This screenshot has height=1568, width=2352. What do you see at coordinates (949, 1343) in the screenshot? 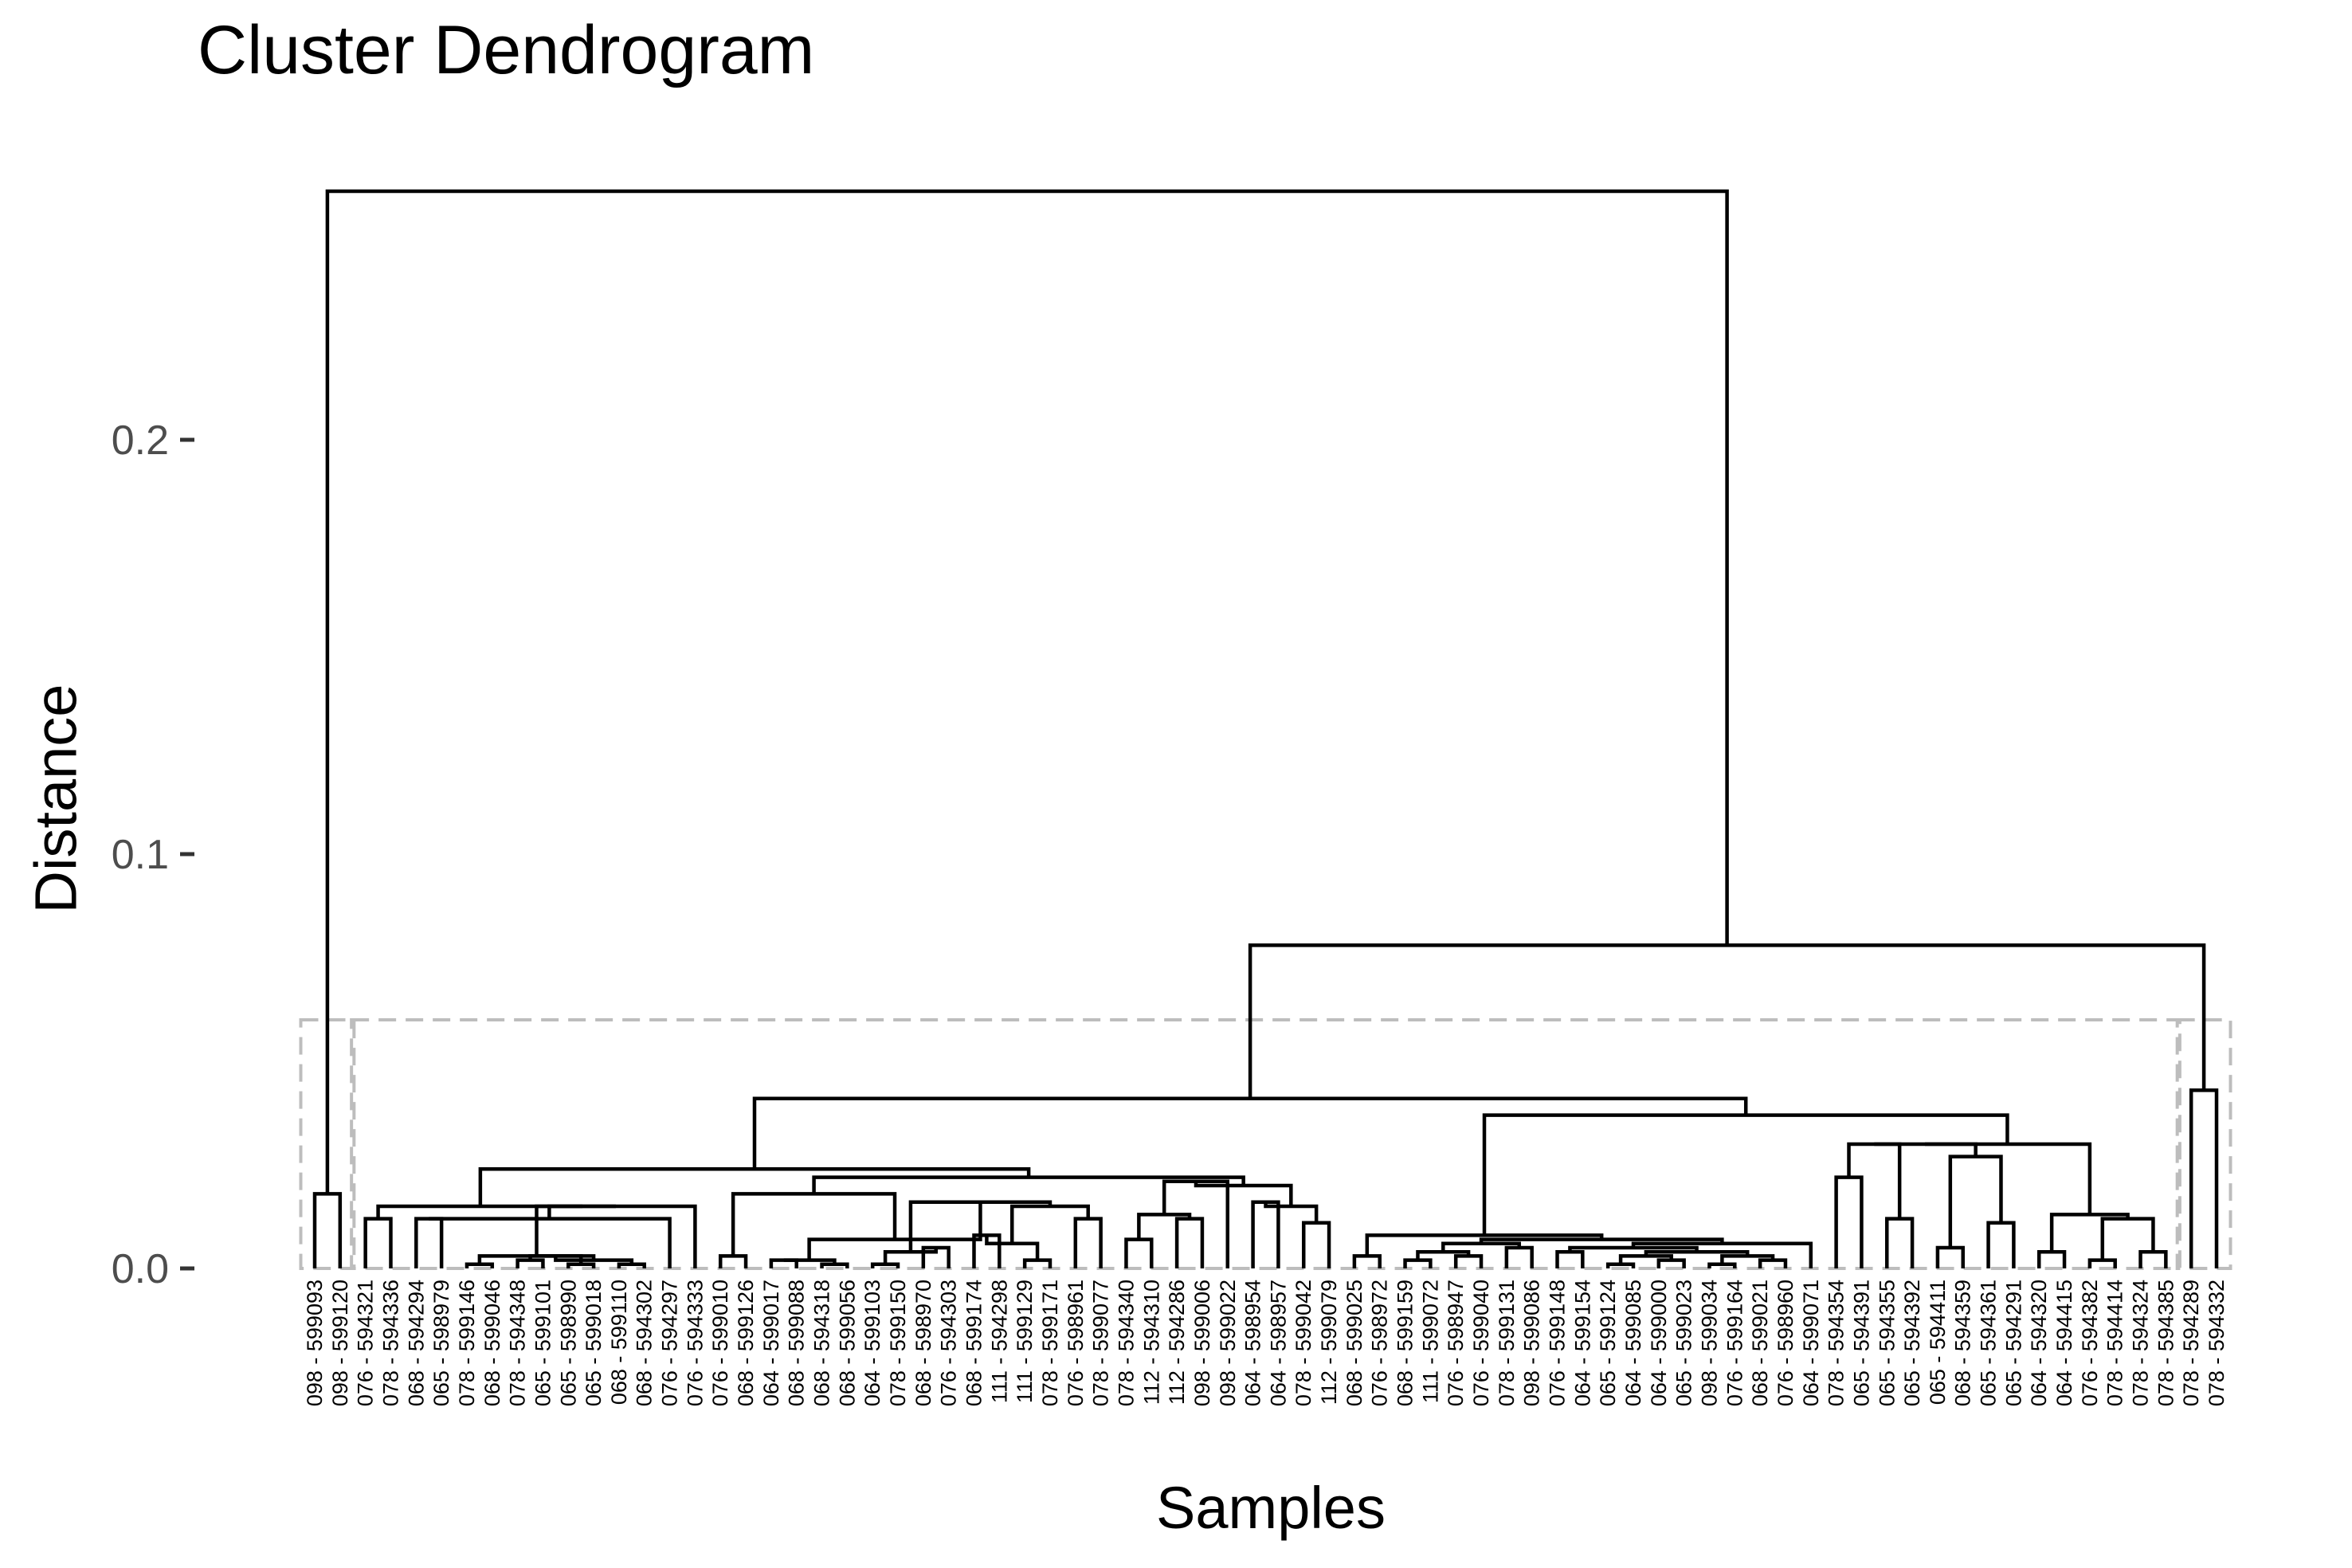
I see `leaf-label: 076 - 594303` at bounding box center [949, 1343].